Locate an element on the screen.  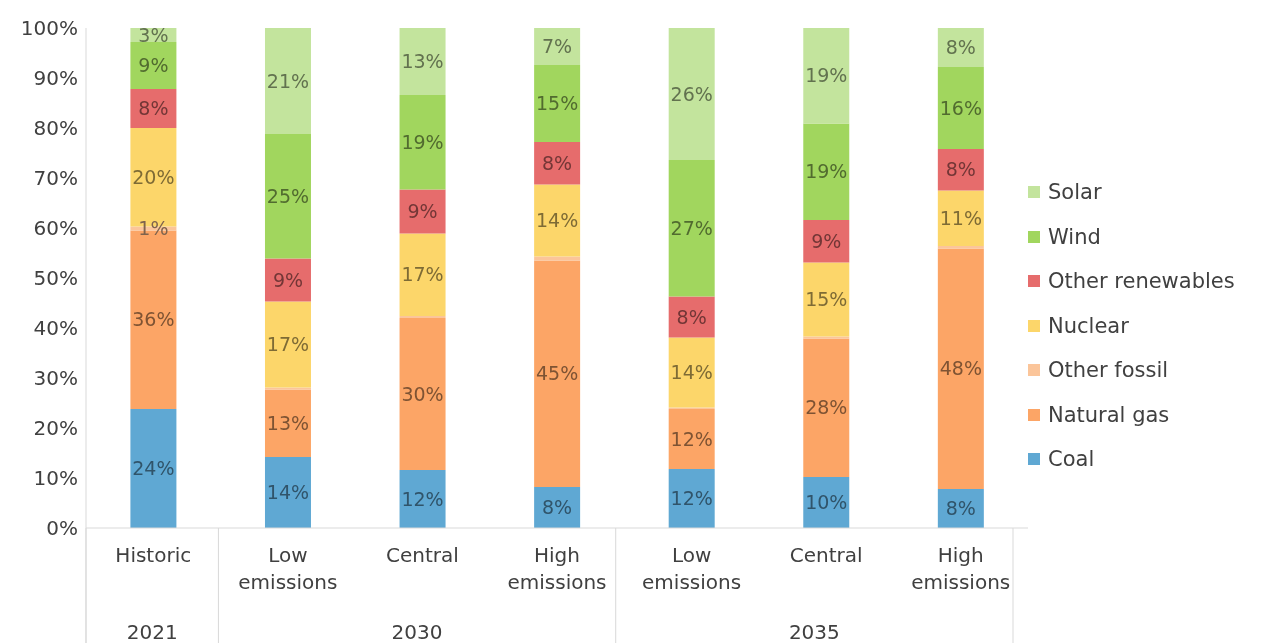
legend-label: Nuclear is located at coordinates (1088, 325).